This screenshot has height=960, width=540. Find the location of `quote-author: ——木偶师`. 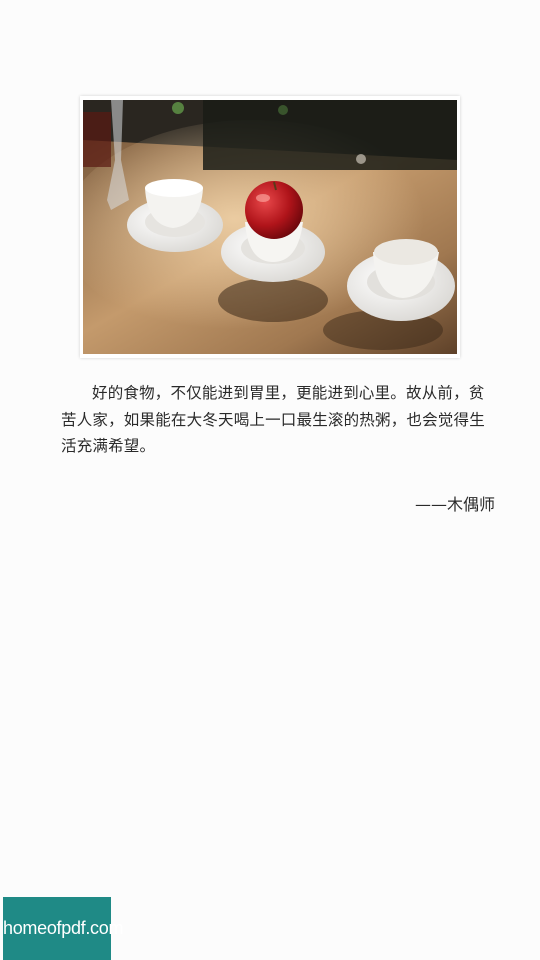

quote-author: ——木偶师 is located at coordinates (454, 504).